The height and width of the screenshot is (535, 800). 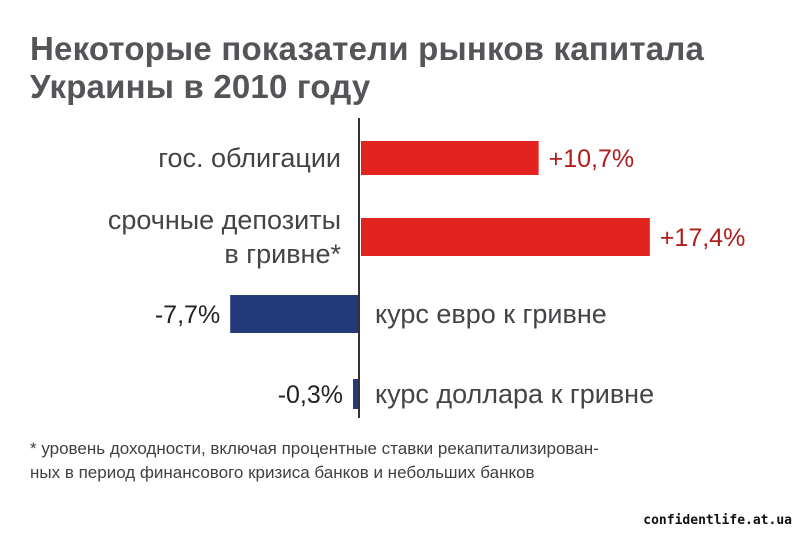 What do you see at coordinates (249, 158) in the screenshot?
I see `category-label-1: гос. облигации` at bounding box center [249, 158].